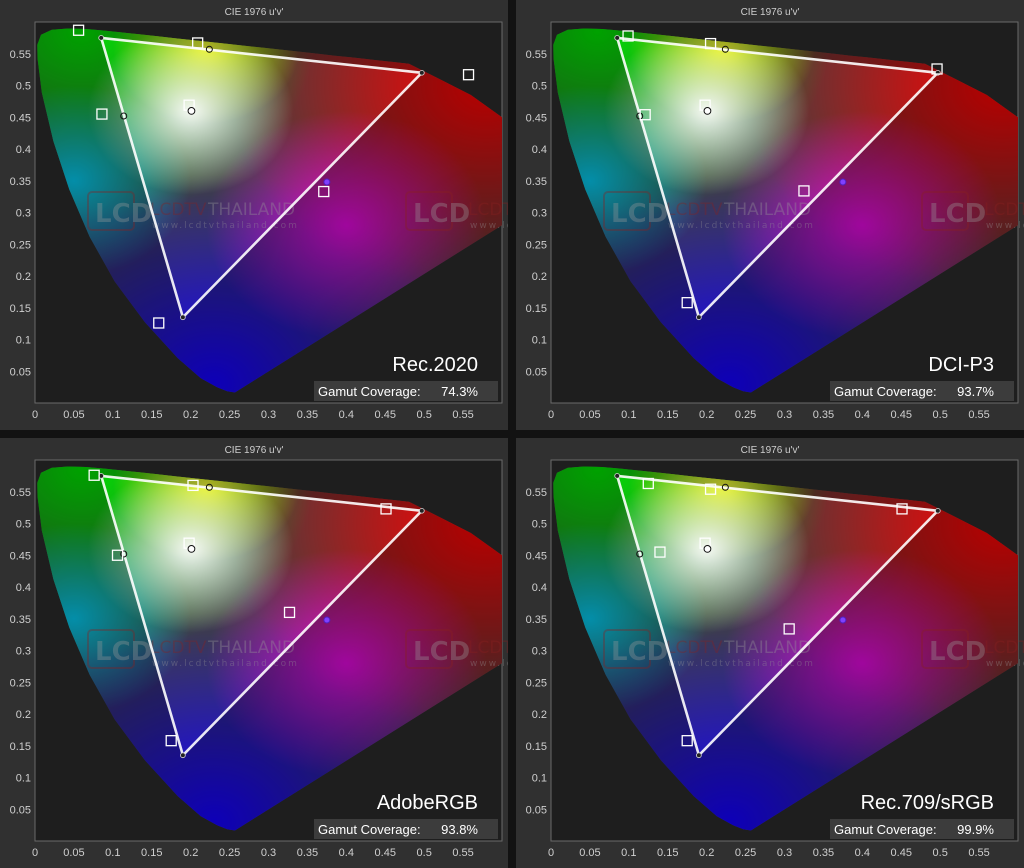 The width and height of the screenshot is (1024, 868). What do you see at coordinates (539, 277) in the screenshot?
I see `y-tick-label: 0.2` at bounding box center [539, 277].